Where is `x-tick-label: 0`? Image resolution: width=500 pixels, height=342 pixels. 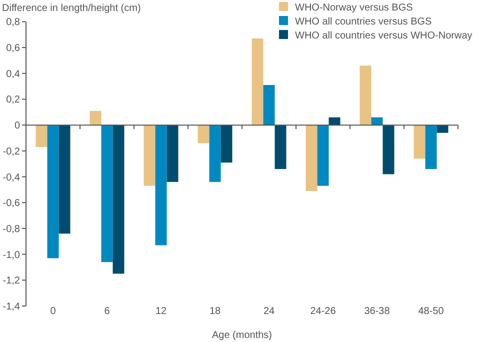 x-tick-label: 0 is located at coordinates (53, 311).